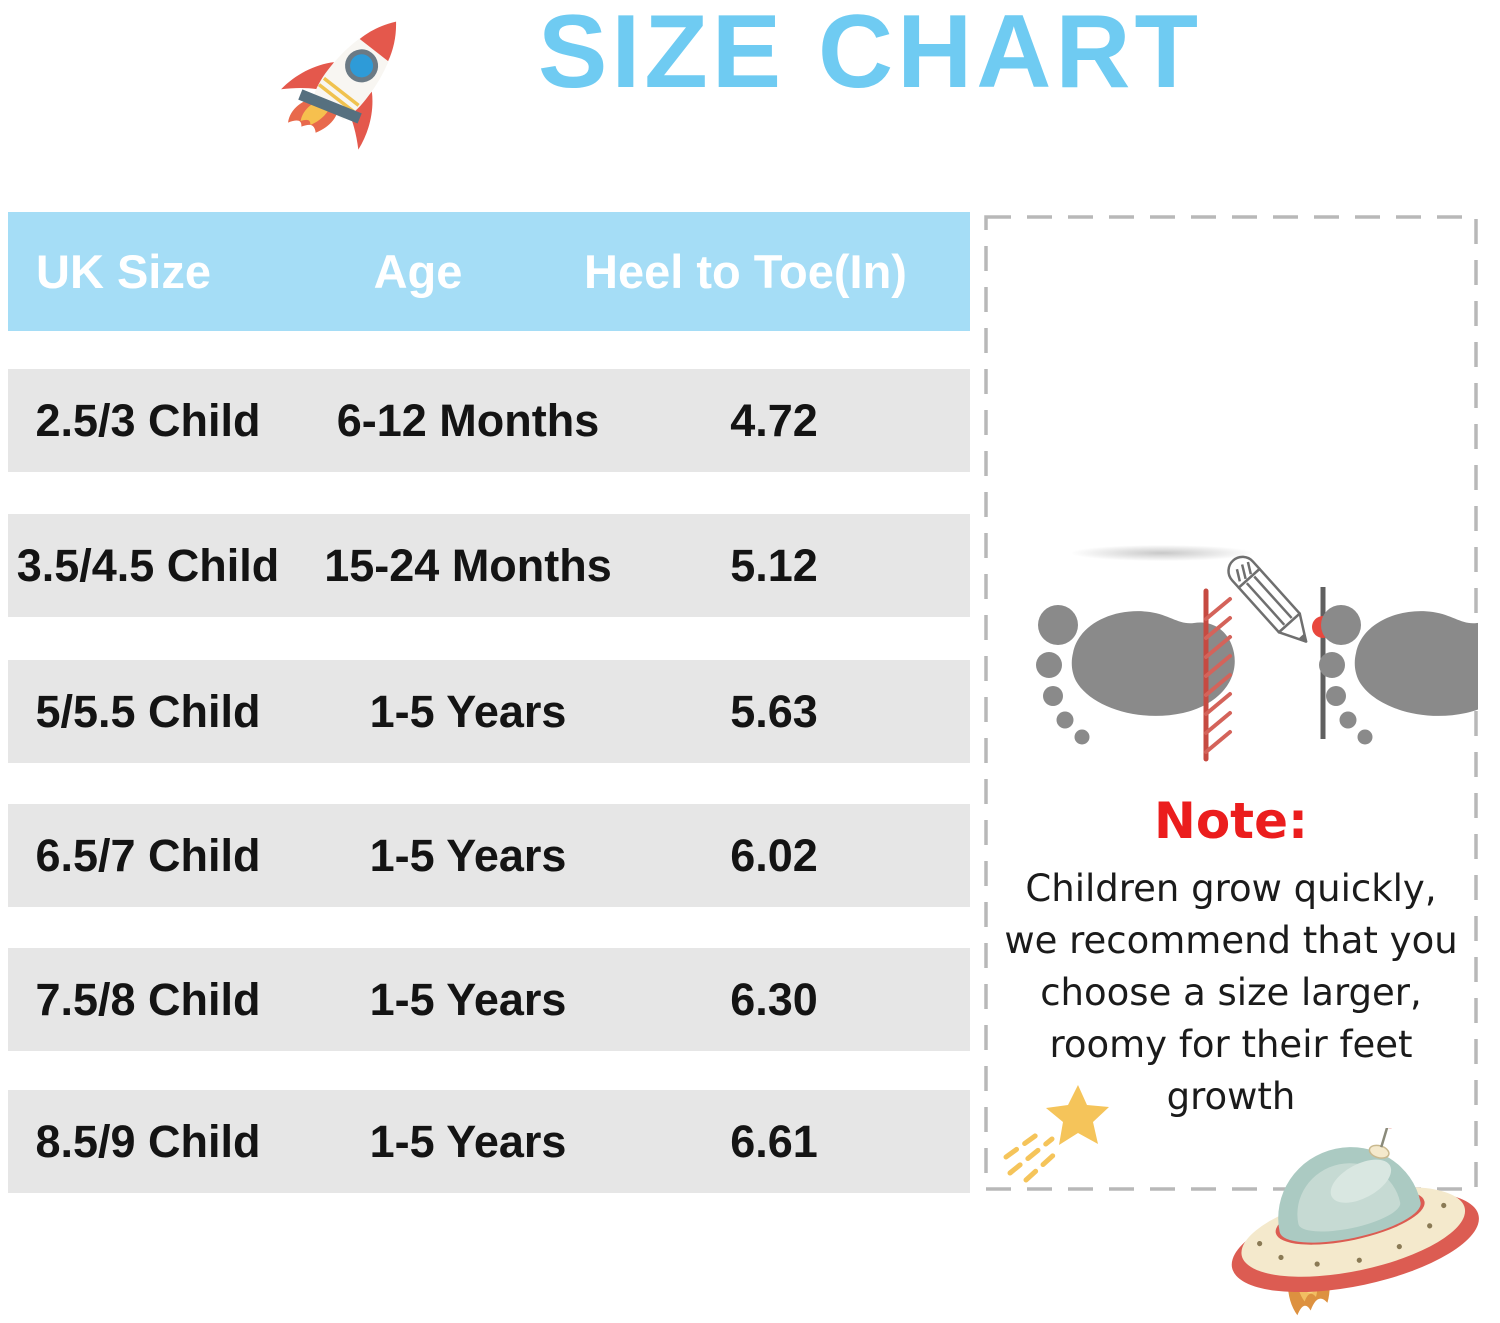 Image resolution: width=1500 pixels, height=1323 pixels. What do you see at coordinates (774, 1141) in the screenshot?
I see `heel-toe-value: 6.61` at bounding box center [774, 1141].